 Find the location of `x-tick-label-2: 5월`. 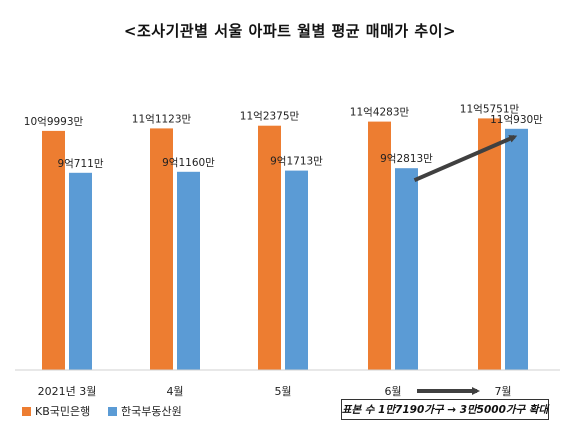

x-tick-label-2: 5월 is located at coordinates (282, 391).